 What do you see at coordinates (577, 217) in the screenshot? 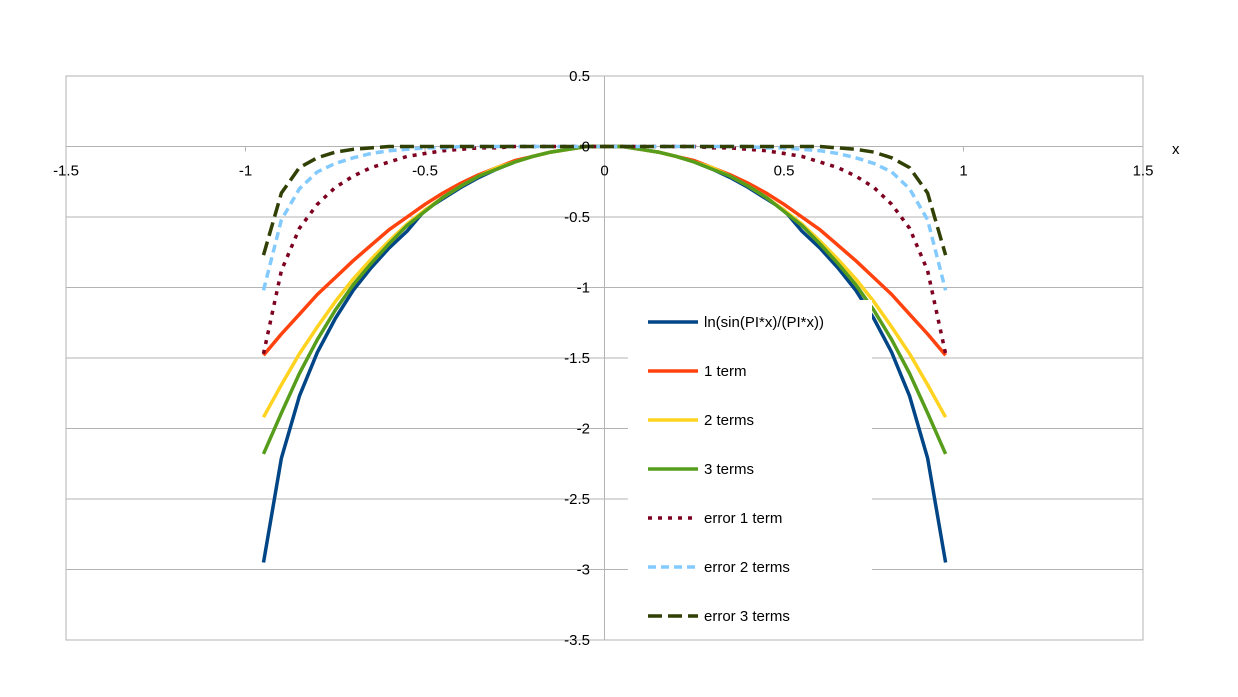
I see `y-tick-label: -0.5` at bounding box center [577, 217].